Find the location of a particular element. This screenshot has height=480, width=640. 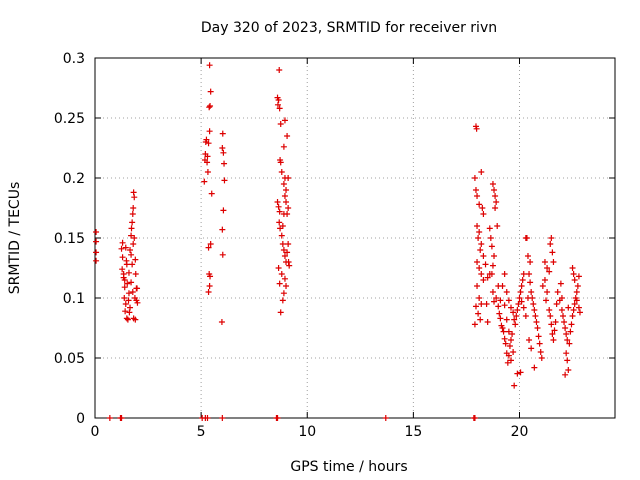

y-axis-label: SRMTID / TECUs is located at coordinates (15, 238).